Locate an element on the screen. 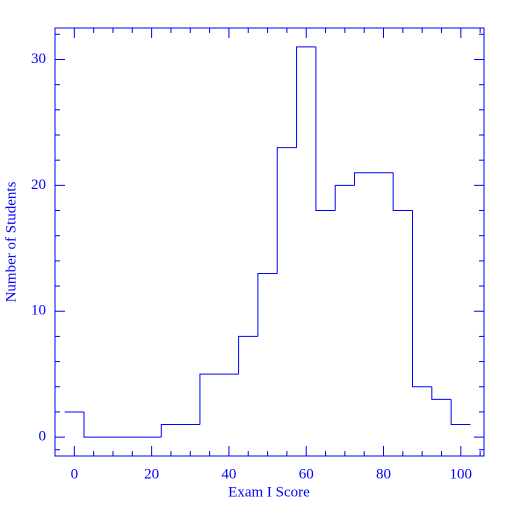 This screenshot has height=512, width=512. x-tick-label: 100 is located at coordinates (461, 474).